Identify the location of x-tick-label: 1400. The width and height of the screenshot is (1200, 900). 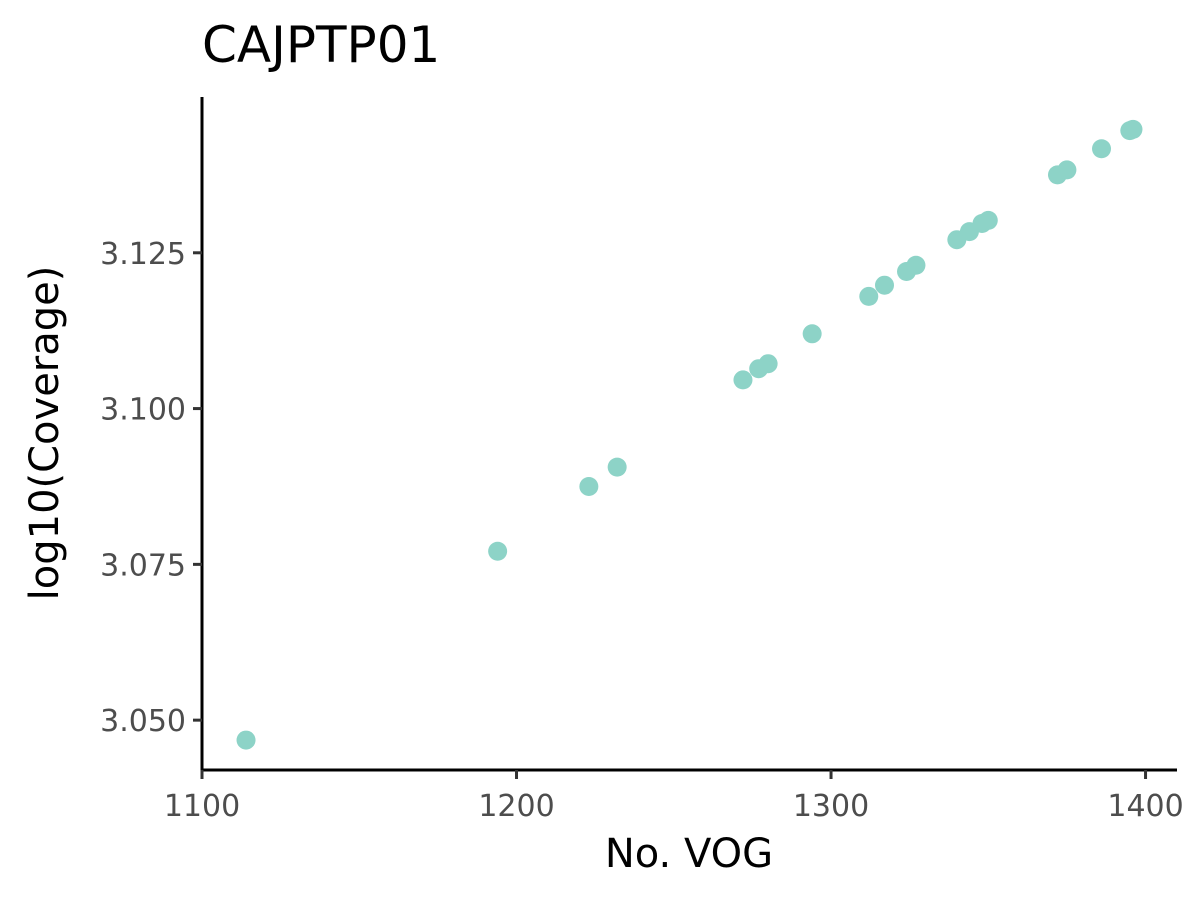
(1145, 806).